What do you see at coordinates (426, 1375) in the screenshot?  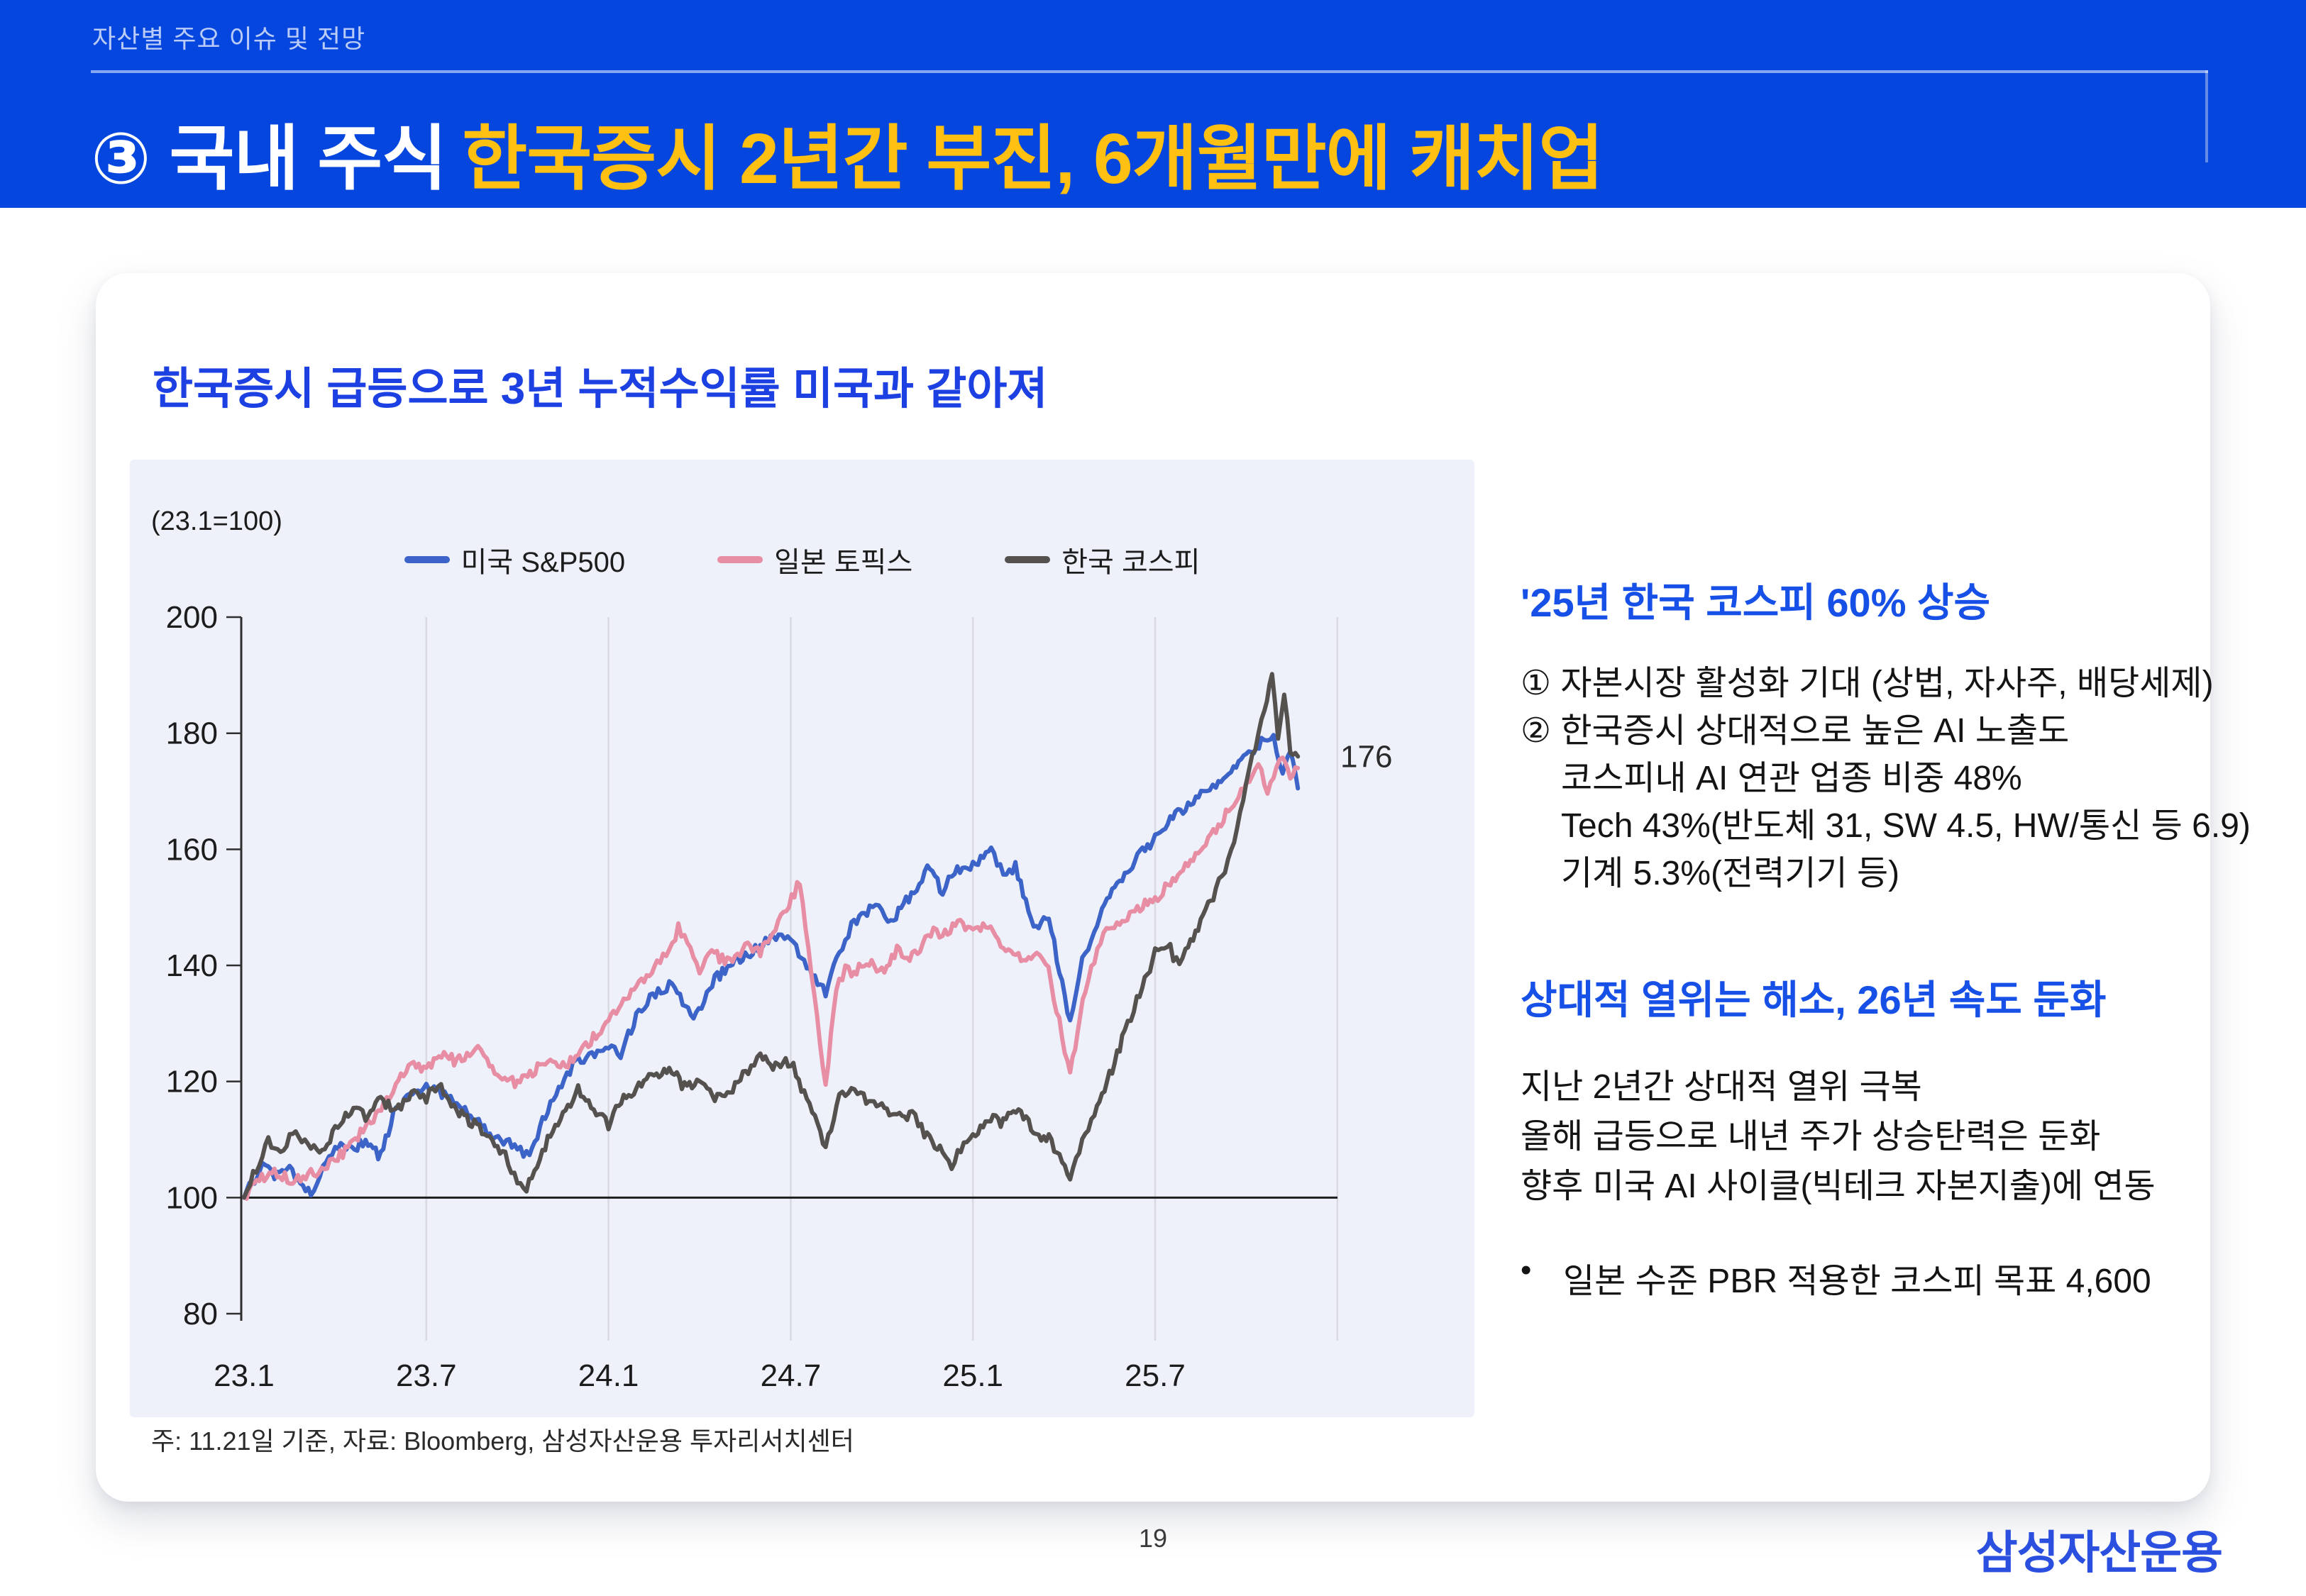 I see `svg-text: 23.7` at bounding box center [426, 1375].